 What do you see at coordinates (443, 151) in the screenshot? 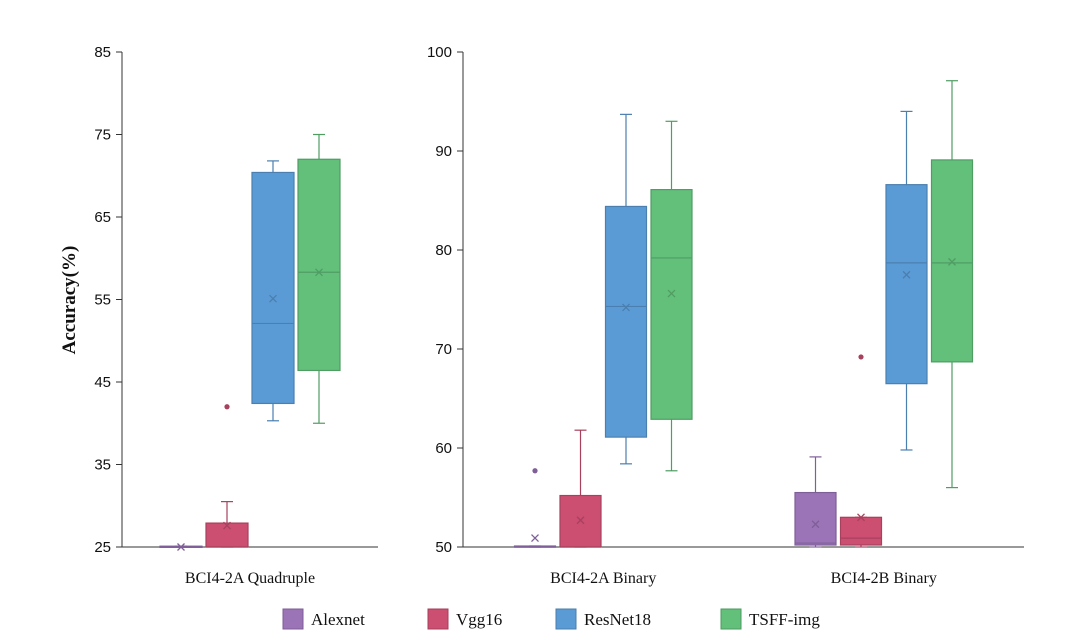
I see `y-tick-label: 90` at bounding box center [443, 151].